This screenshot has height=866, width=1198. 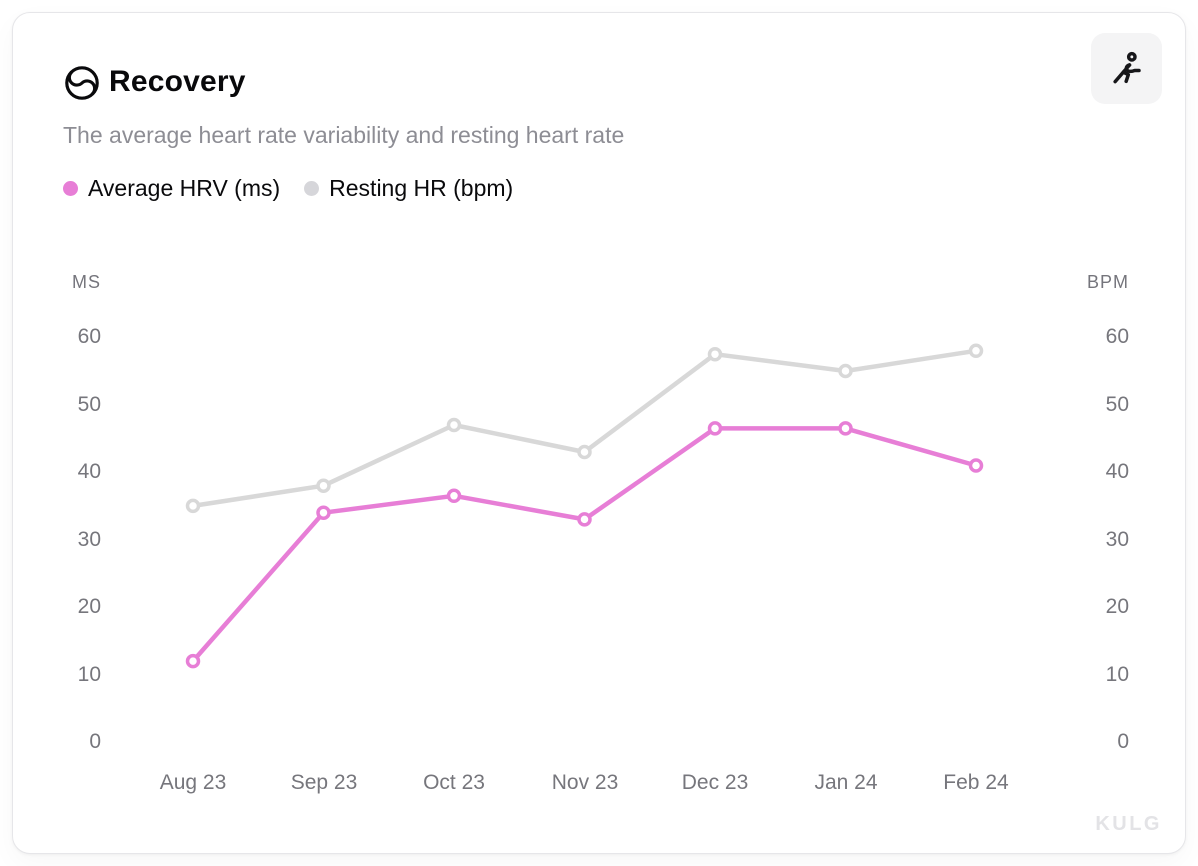 What do you see at coordinates (1128, 824) in the screenshot?
I see `watermark: KULG` at bounding box center [1128, 824].